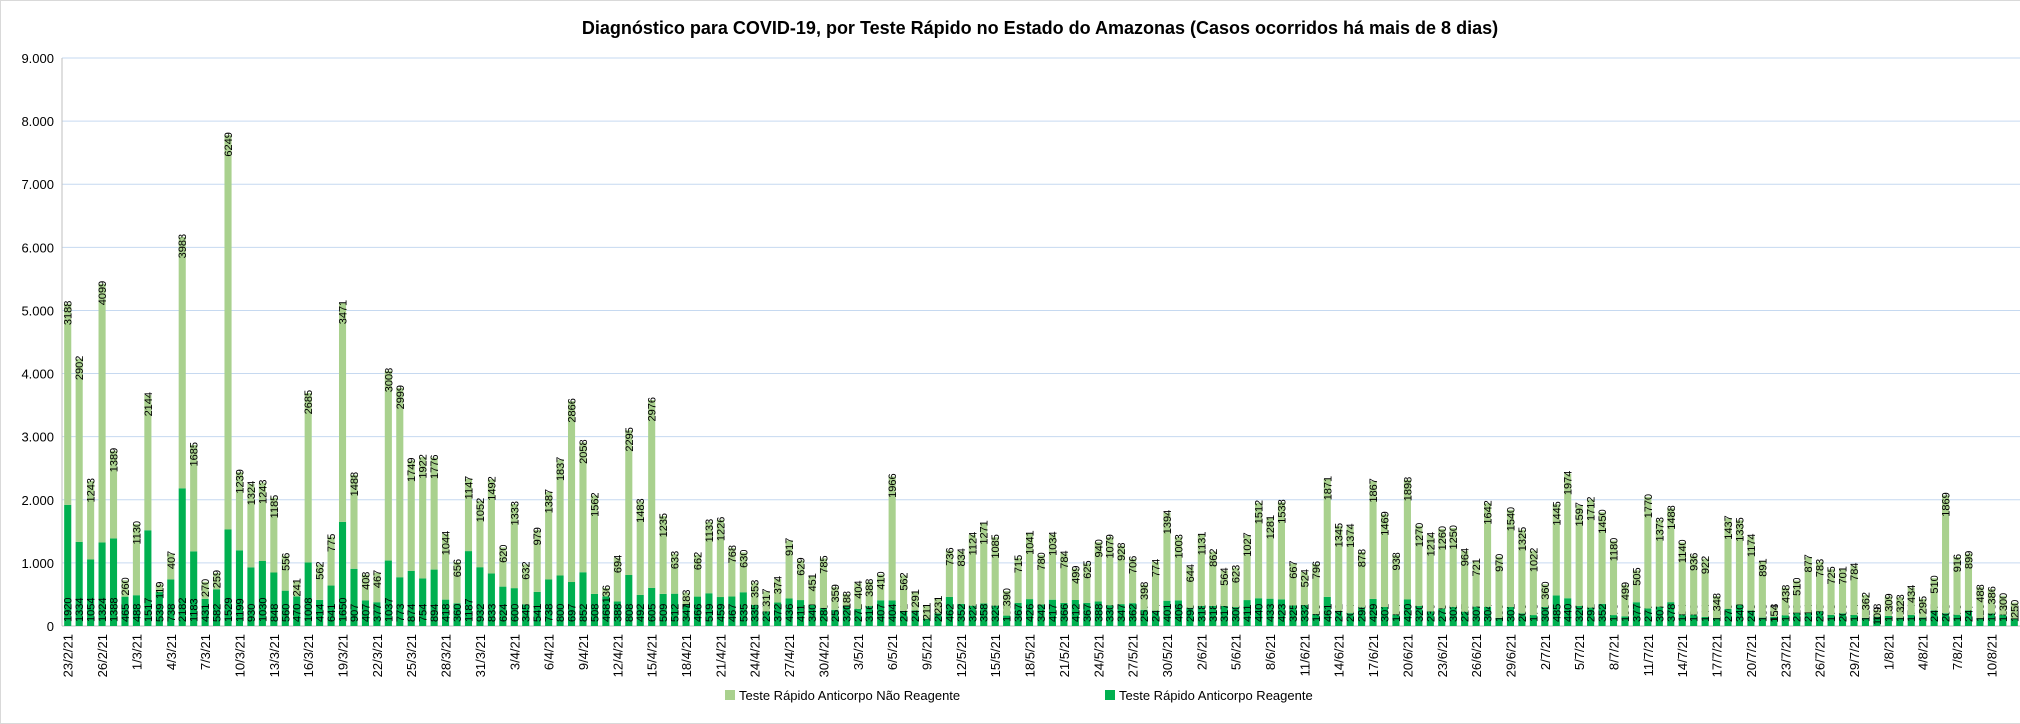 This screenshot has width=2020, height=724. I want to click on data-label: 1776, so click(435, 466).